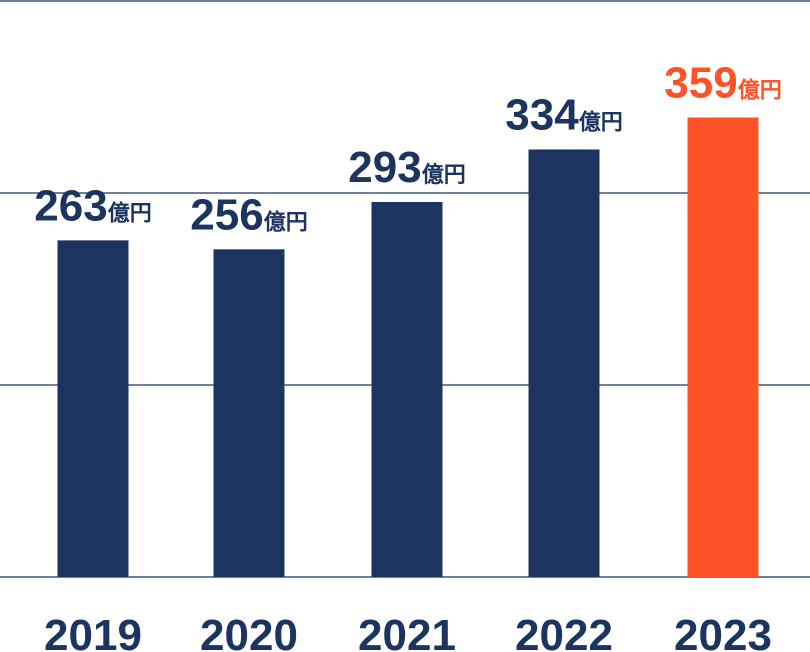  What do you see at coordinates (70, 205) in the screenshot?
I see `data-label-value: 263` at bounding box center [70, 205].